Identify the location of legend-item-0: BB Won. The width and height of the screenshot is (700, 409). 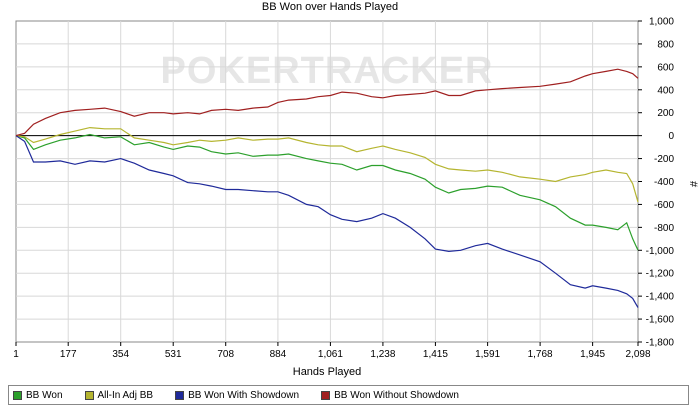
(38, 395).